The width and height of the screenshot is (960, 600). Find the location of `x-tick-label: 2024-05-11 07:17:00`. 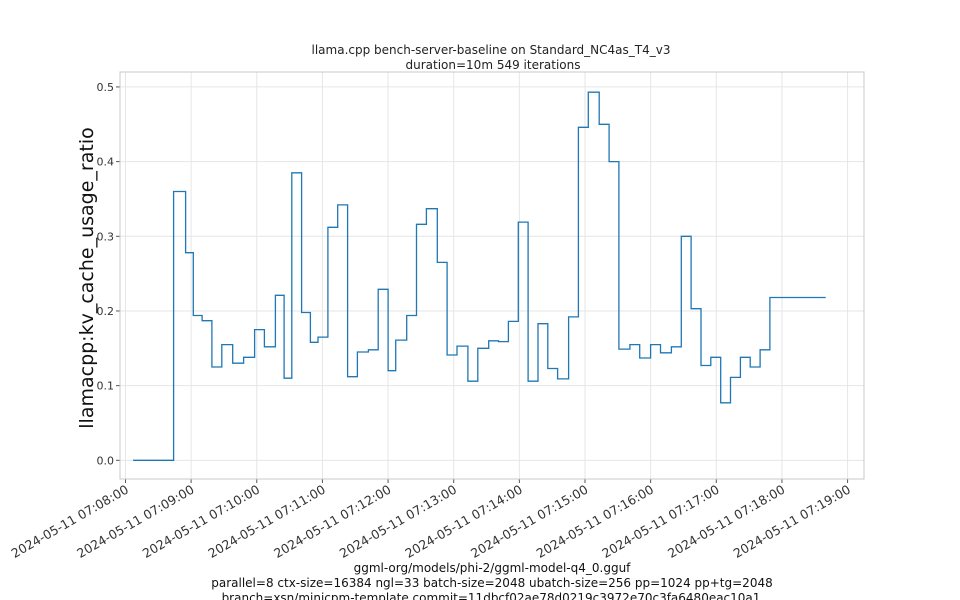

x-tick-label: 2024-05-11 07:17:00 is located at coordinates (660, 521).